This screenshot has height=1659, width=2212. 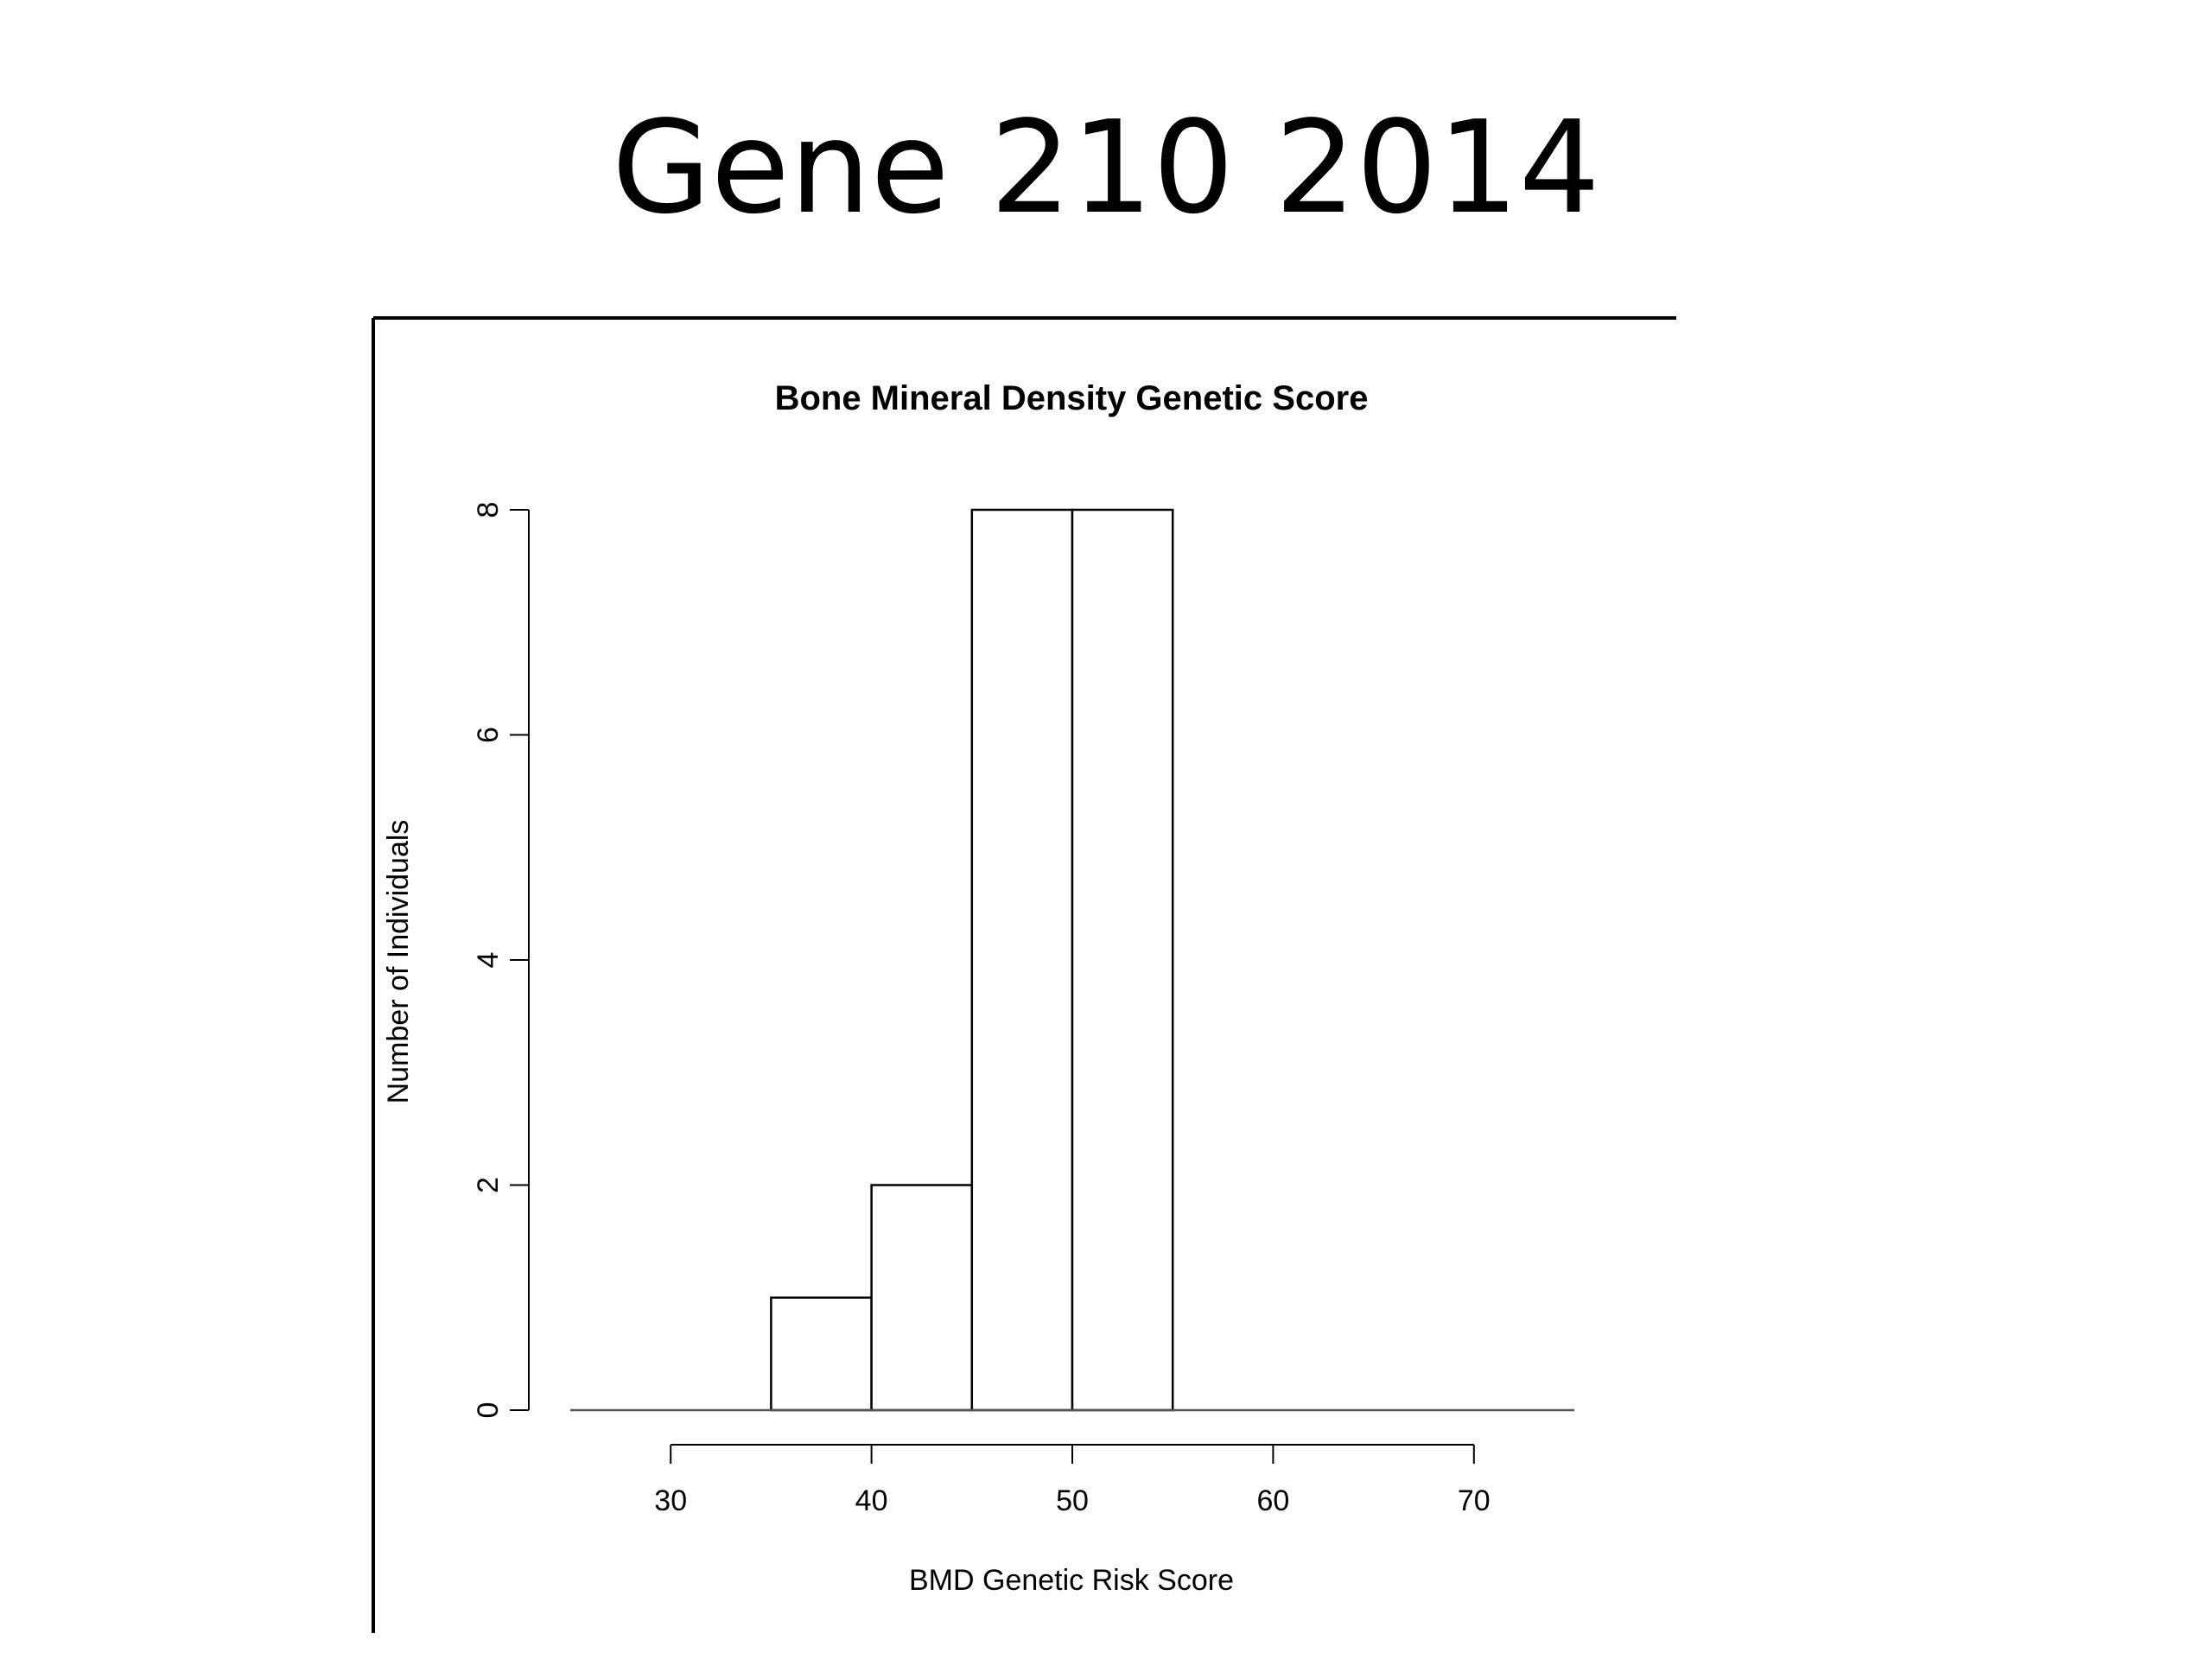 I want to click on x-tick-label: 70, so click(x=1474, y=1500).